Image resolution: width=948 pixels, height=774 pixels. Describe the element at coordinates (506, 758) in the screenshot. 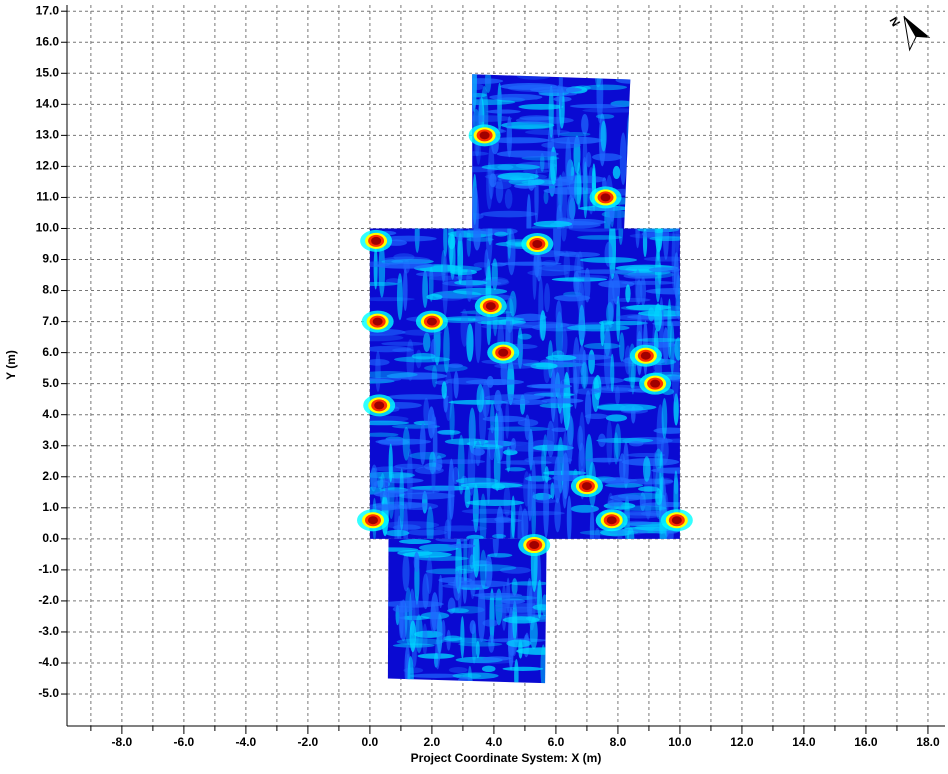

I see `x-axis-title: Project Coordinate System: X (m)` at that location.